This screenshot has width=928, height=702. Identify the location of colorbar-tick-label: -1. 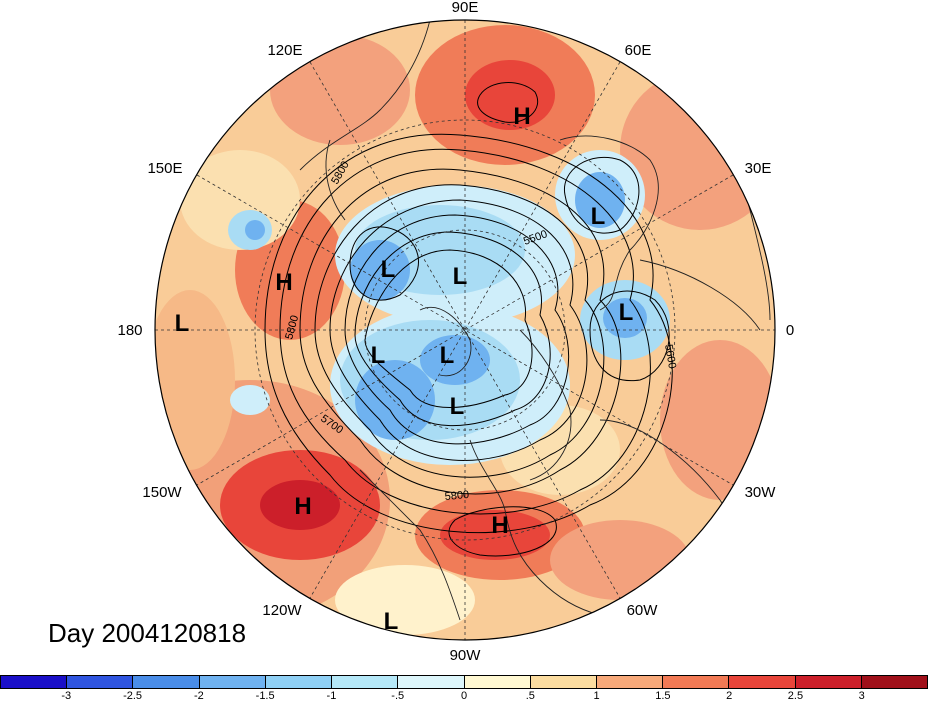
(331, 696).